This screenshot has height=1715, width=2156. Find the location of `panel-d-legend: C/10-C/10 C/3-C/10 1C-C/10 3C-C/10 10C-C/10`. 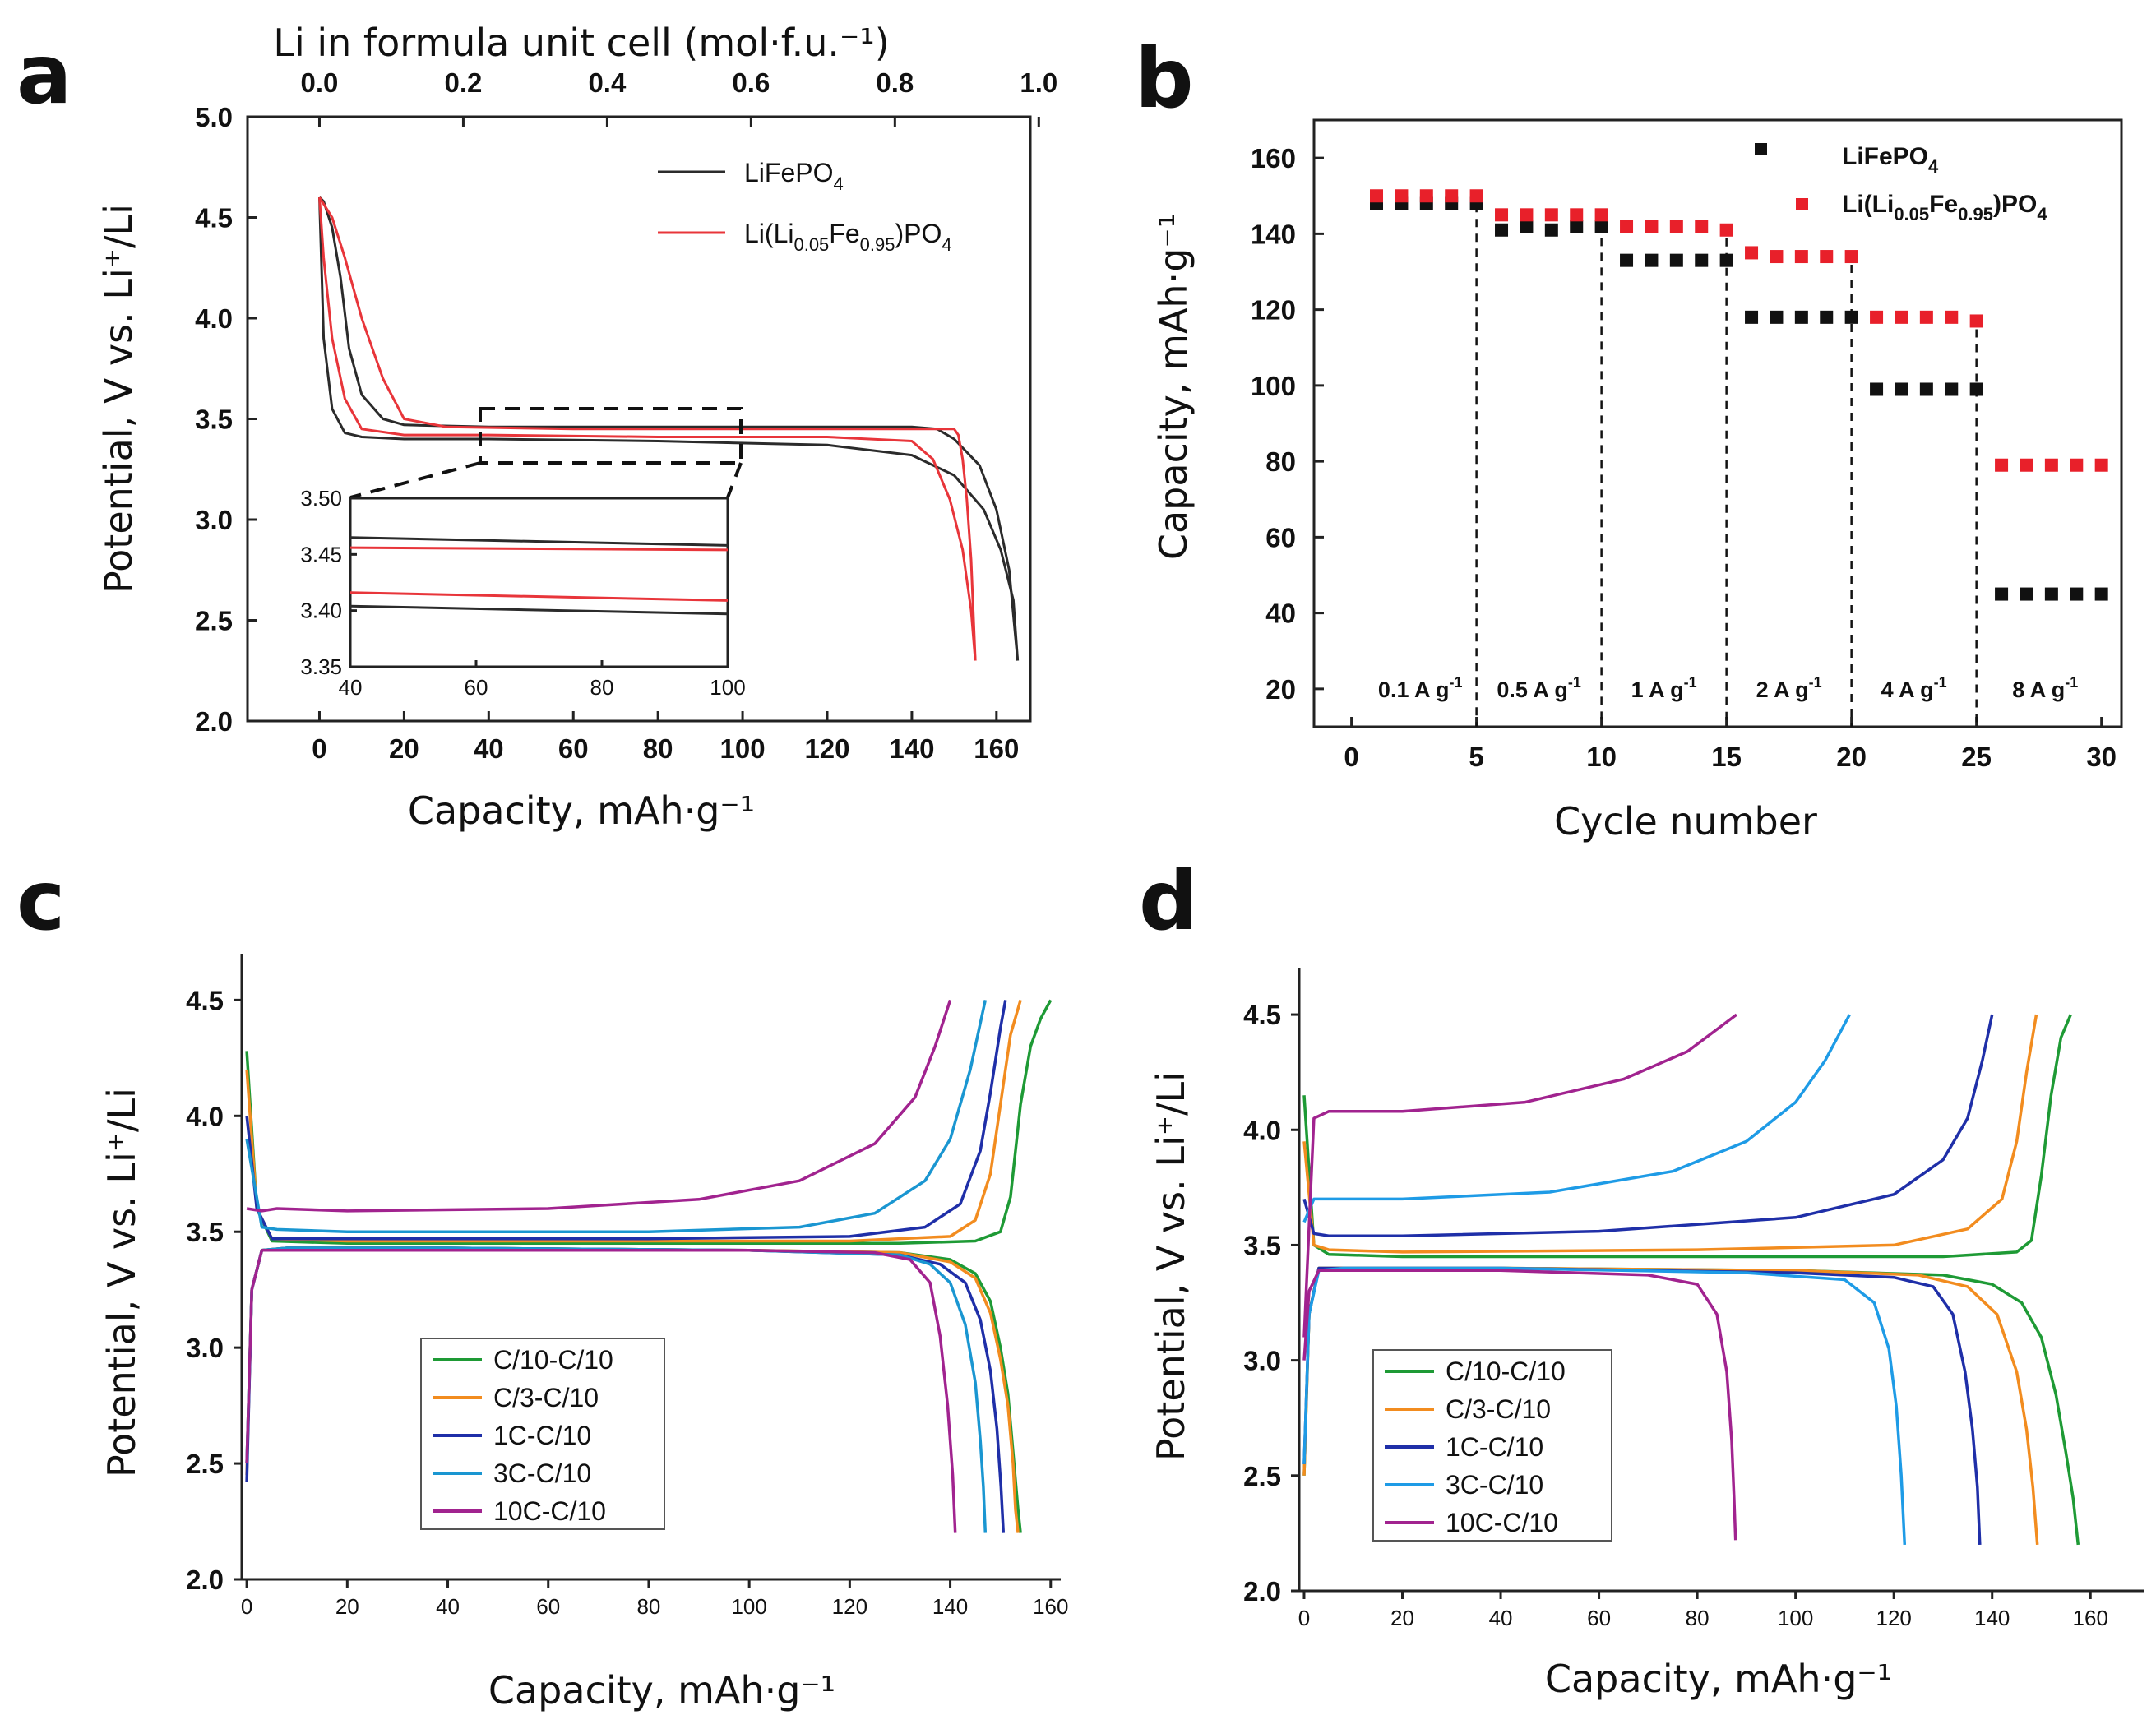

panel-d-legend: C/10-C/10 C/3-C/10 1C-C/10 3C-C/10 10C-C/10 is located at coordinates (1492, 1445).